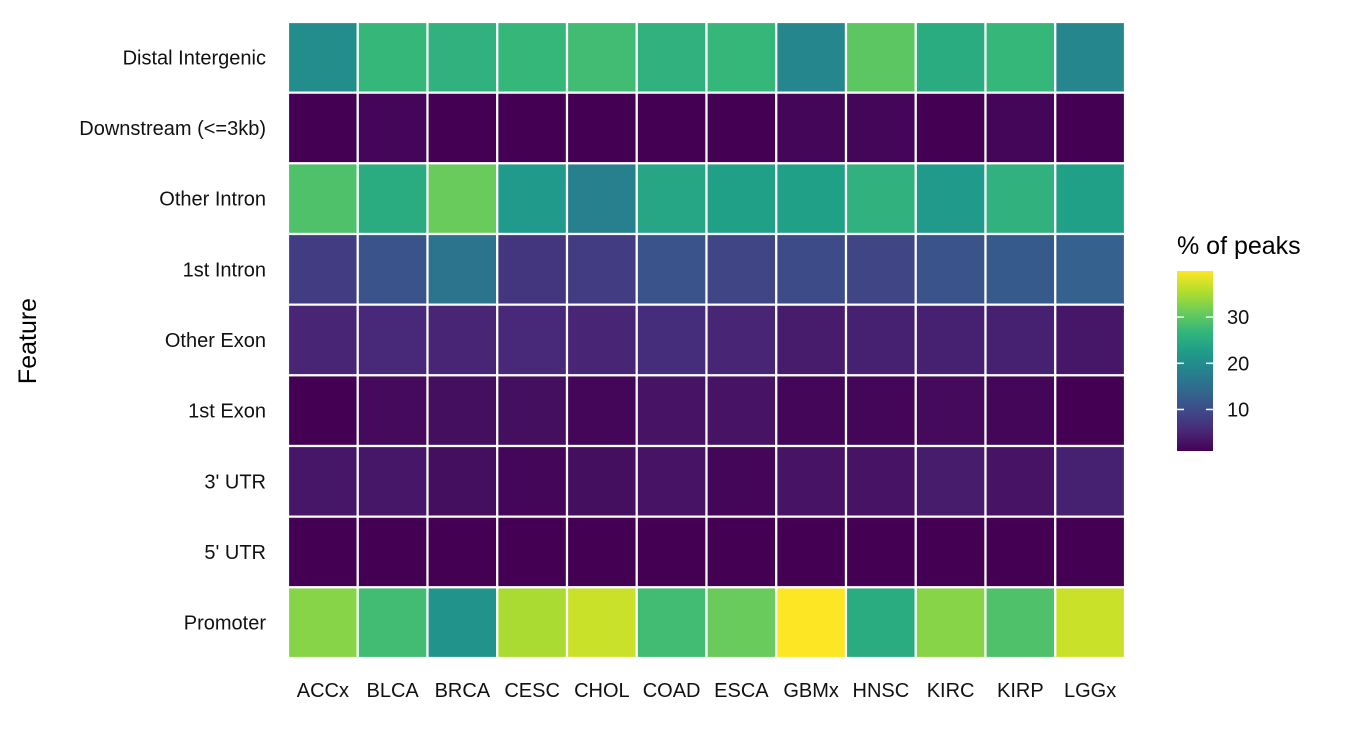 This screenshot has height=755, width=1350. I want to click on y-tick-label: Downstream (<=3kb), so click(172, 129).